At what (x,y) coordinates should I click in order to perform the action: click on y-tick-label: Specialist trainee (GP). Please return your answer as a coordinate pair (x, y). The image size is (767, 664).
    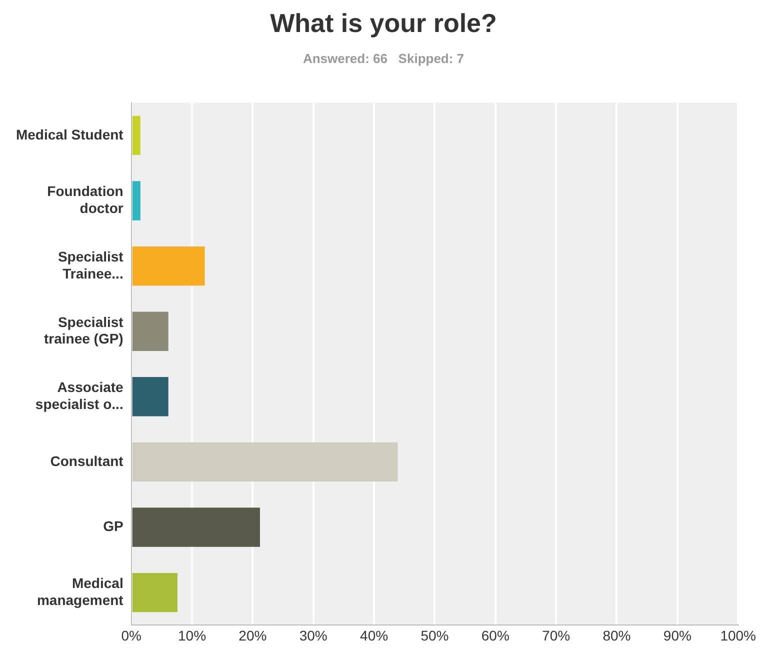
    Looking at the image, I should click on (84, 330).